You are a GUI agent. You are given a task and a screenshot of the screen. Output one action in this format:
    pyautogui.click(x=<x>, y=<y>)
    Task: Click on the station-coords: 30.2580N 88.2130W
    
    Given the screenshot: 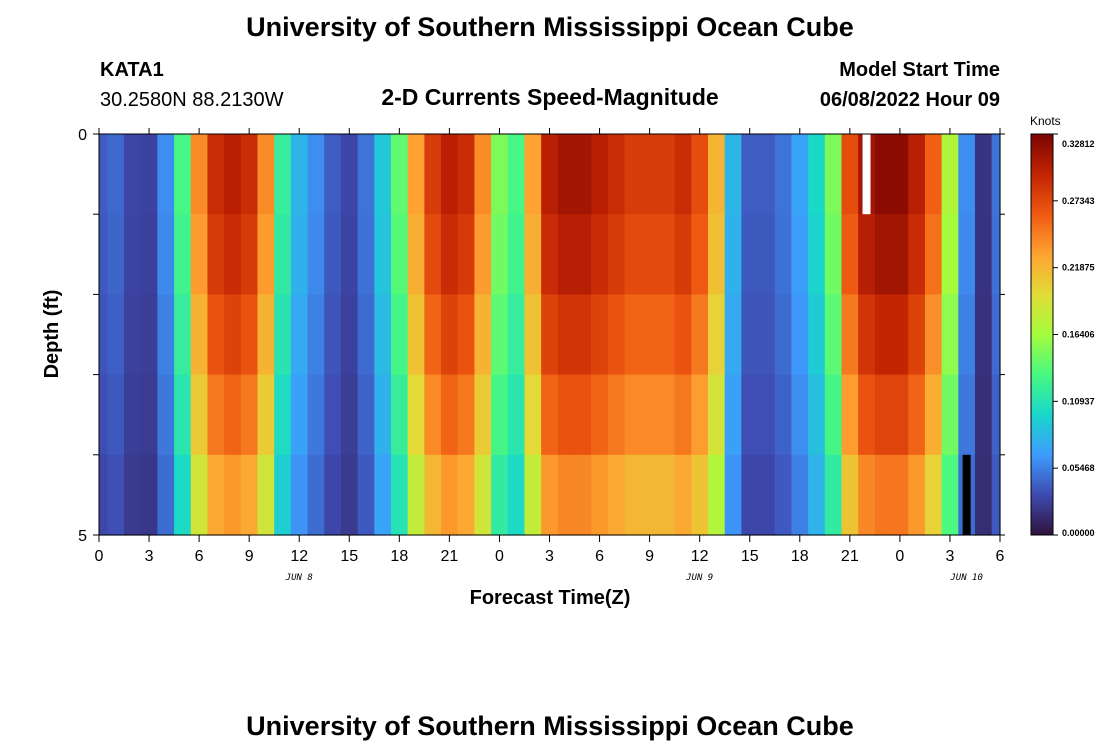 What is the action you would take?
    pyautogui.click(x=192, y=100)
    